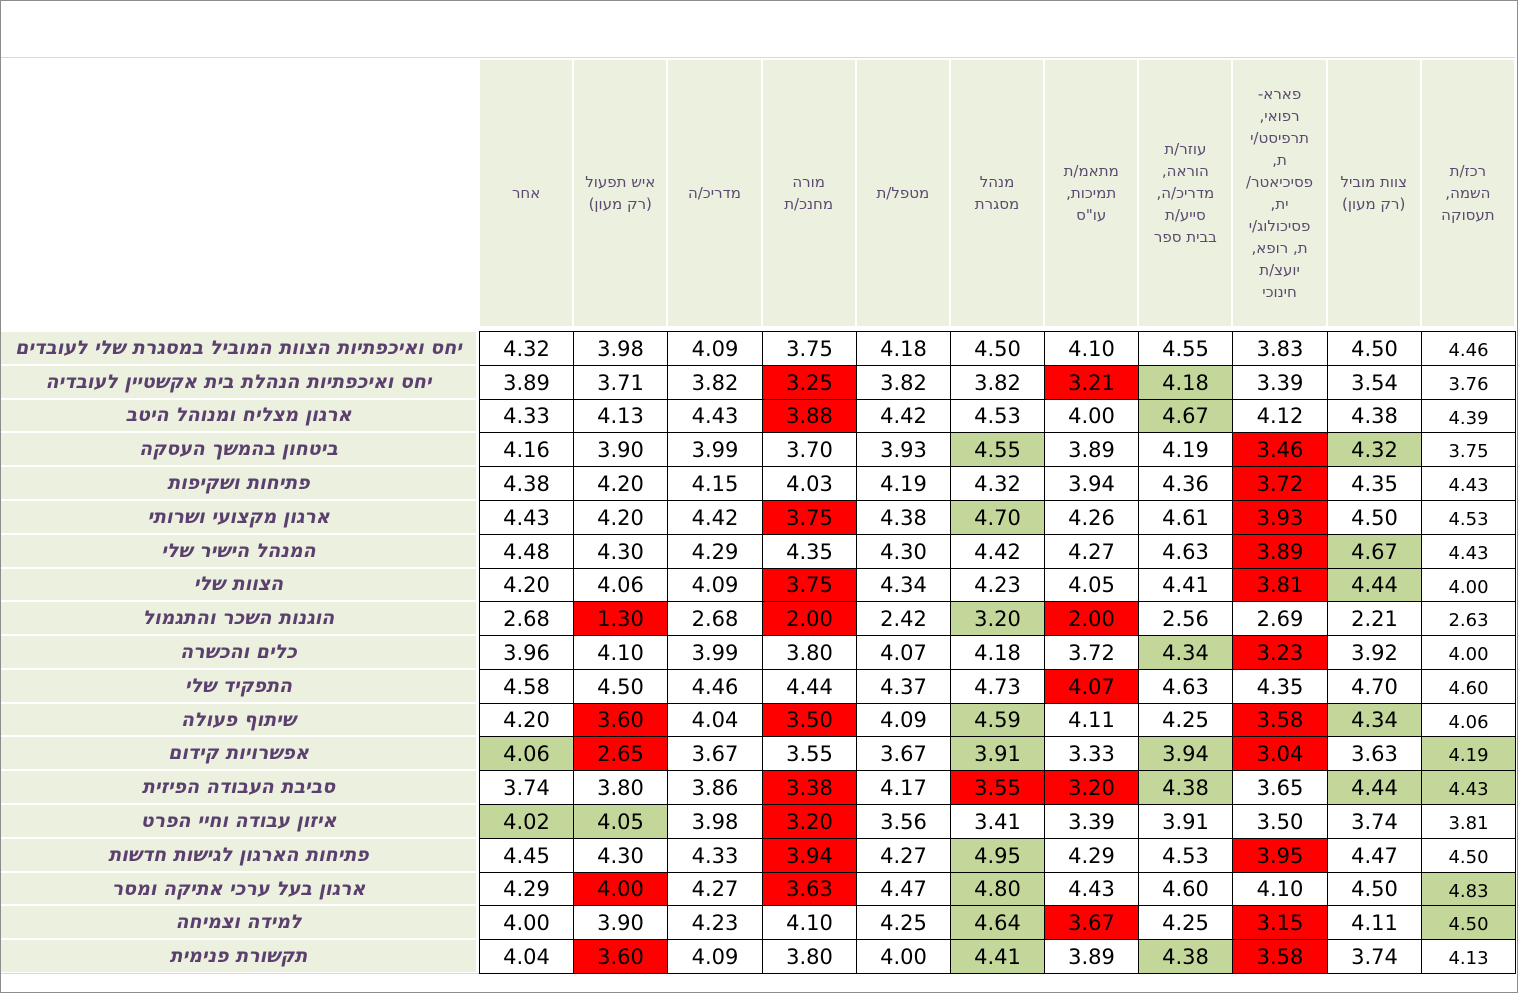  Describe the element at coordinates (1374, 618) in the screenshot. I see `score-cell: 2.21` at that location.